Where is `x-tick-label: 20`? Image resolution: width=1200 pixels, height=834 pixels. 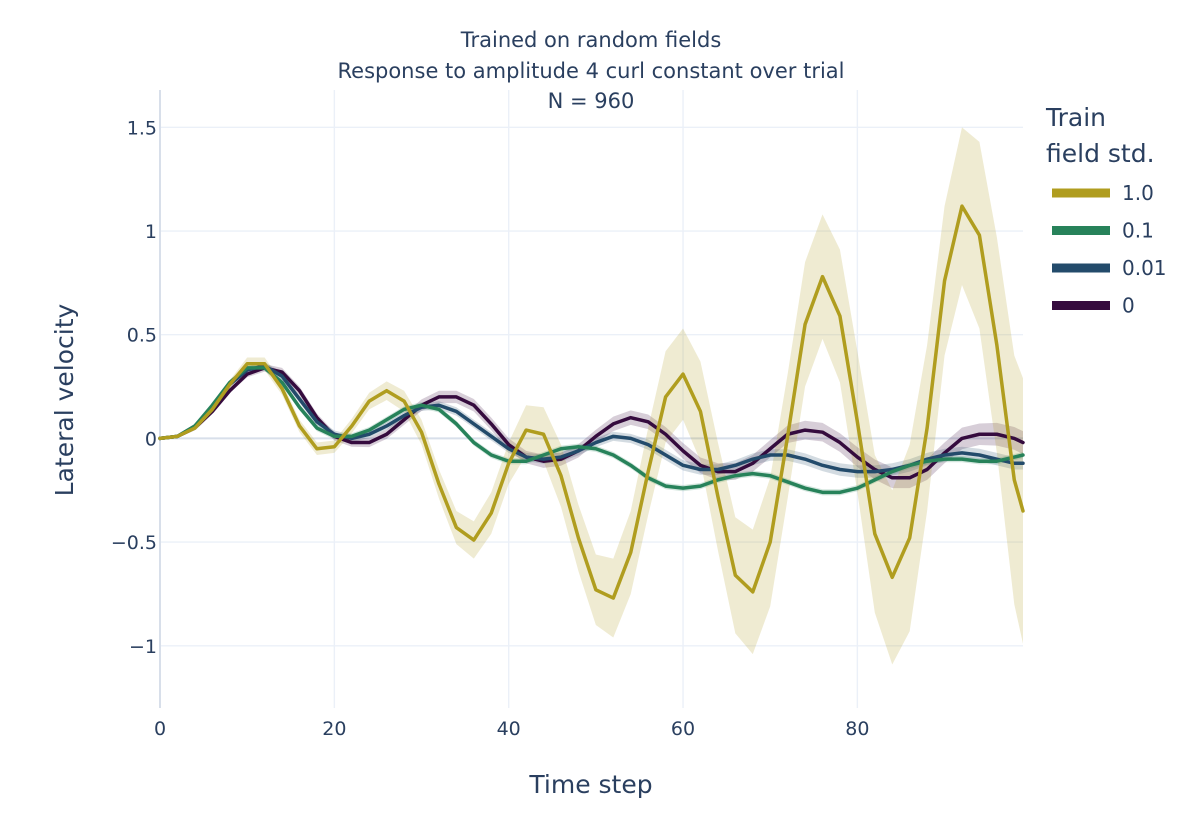 x-tick-label: 20 is located at coordinates (334, 729).